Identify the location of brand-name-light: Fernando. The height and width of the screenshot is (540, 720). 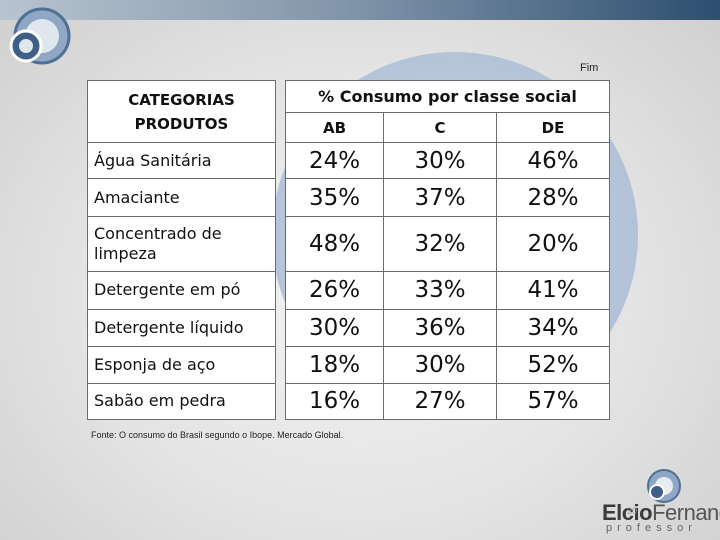
(686, 512).